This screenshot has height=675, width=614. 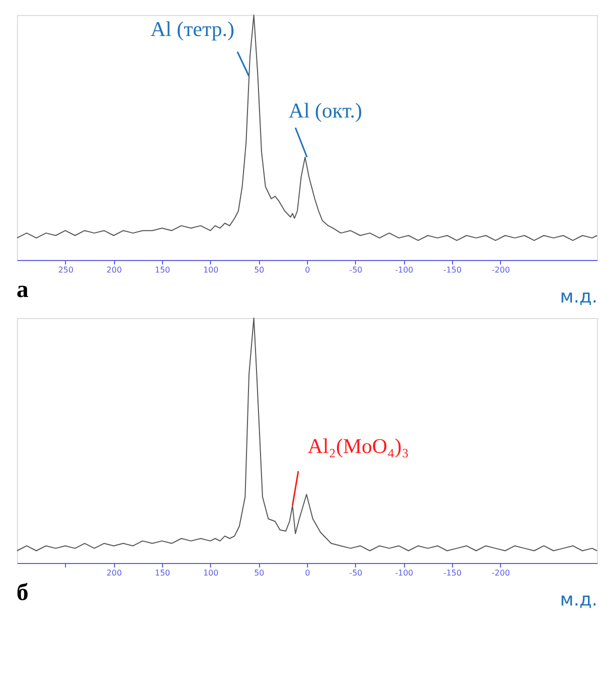 What do you see at coordinates (22, 290) in the screenshot?
I see `text: а` at bounding box center [22, 290].